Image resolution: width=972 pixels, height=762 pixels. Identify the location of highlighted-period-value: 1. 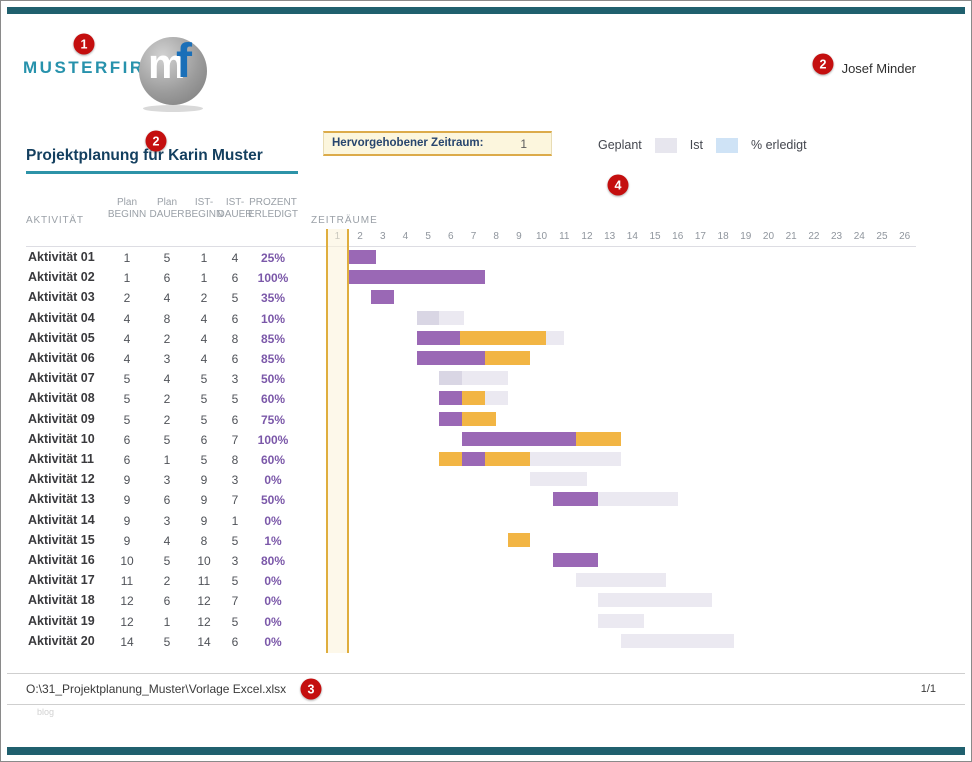
(523, 144).